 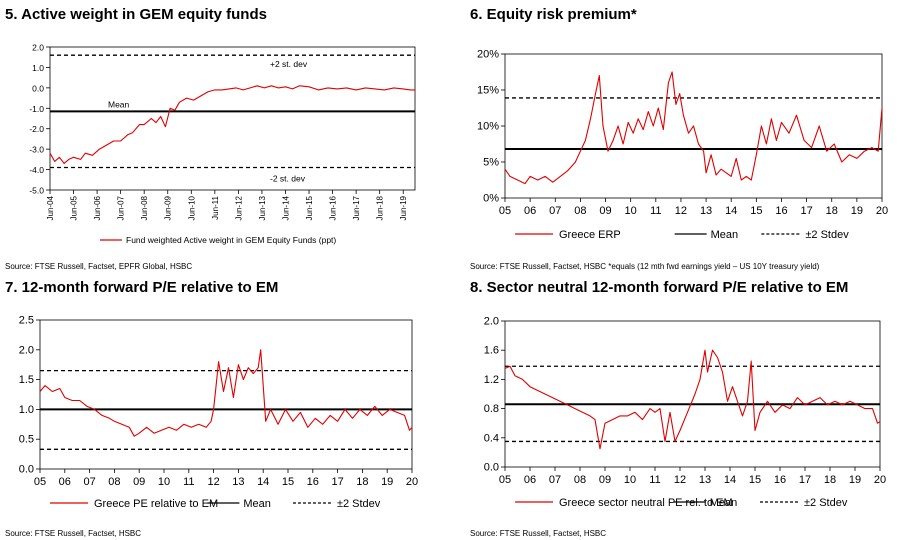 What do you see at coordinates (309, 207) in the screenshot?
I see `x-tick-label: Jun-15` at bounding box center [309, 207].